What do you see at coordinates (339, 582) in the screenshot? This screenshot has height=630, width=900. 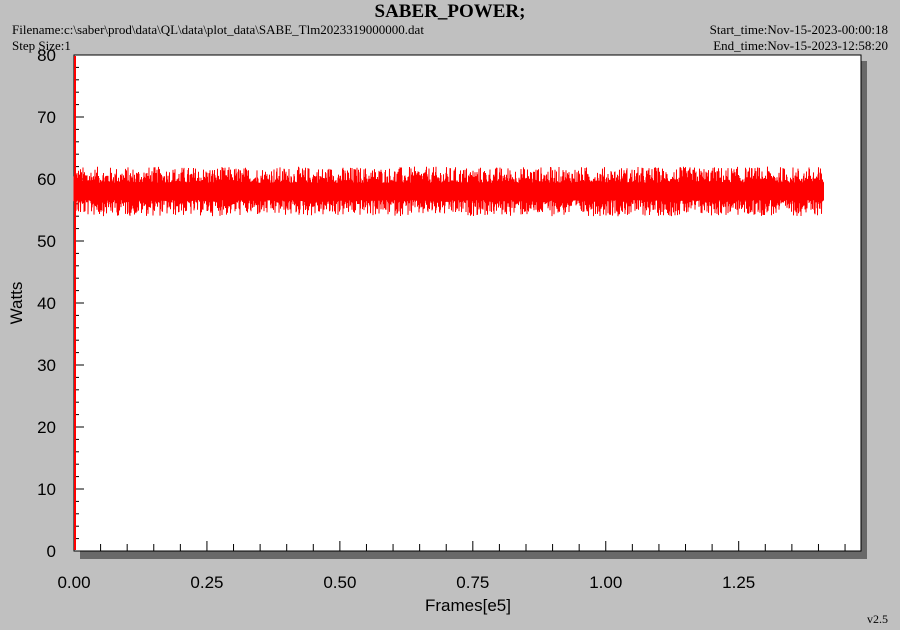 I see `x-tick-label: 0.50` at bounding box center [339, 582].